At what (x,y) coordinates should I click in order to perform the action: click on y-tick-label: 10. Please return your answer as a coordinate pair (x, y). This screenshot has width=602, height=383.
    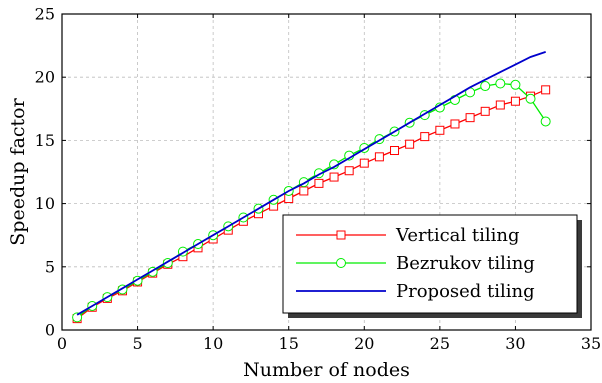
    Looking at the image, I should click on (45, 203).